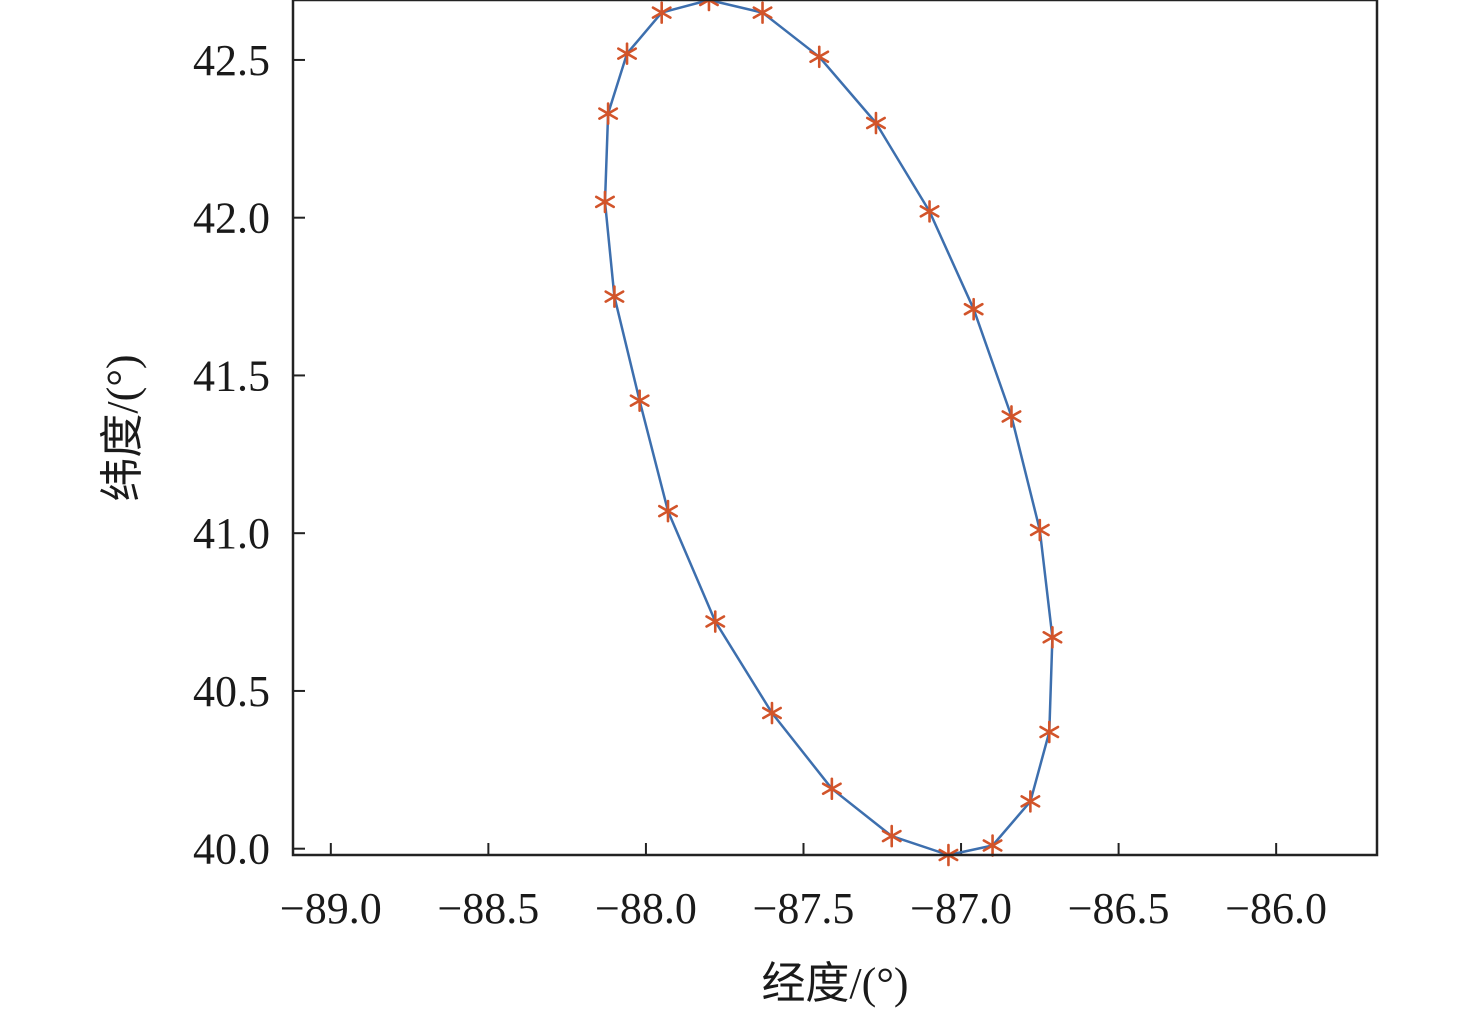 The width and height of the screenshot is (1476, 1013). What do you see at coordinates (231, 533) in the screenshot?
I see `y-tick-label: 41.0` at bounding box center [231, 533].